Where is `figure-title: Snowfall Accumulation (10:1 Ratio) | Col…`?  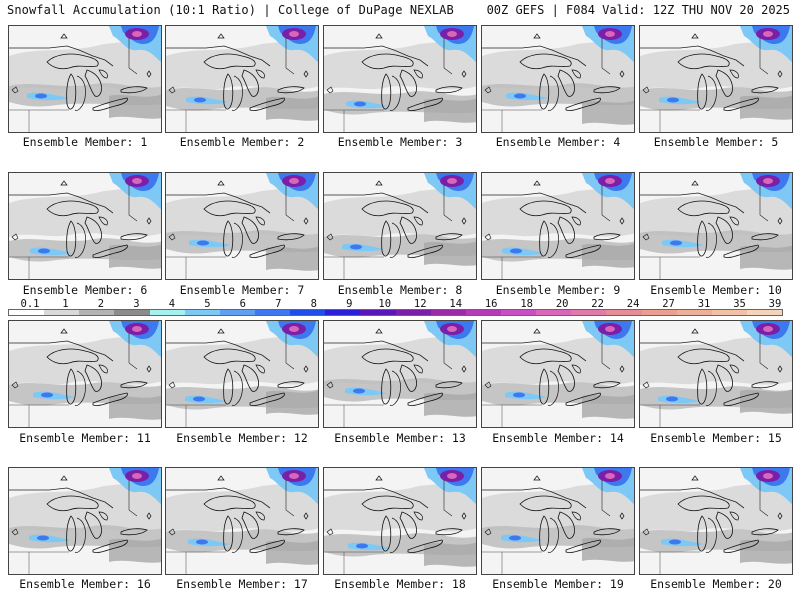
figure-title: Snowfall Accumulation (10:1 Ratio) | Col… is located at coordinates (230, 10).